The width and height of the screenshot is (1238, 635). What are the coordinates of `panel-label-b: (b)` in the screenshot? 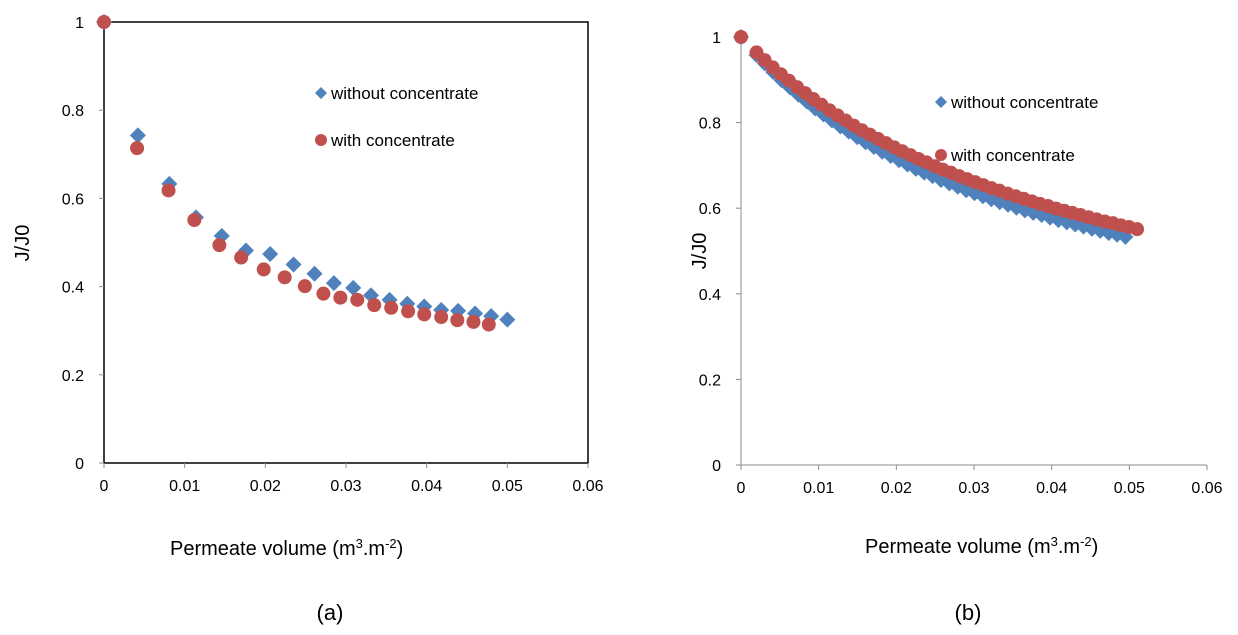 It's located at (968, 612).